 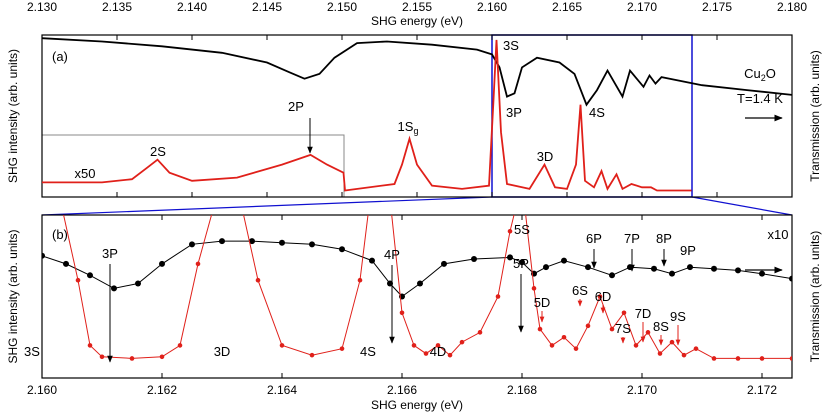 What do you see at coordinates (632, 238) in the screenshot?
I see `annotation-text: 7P` at bounding box center [632, 238].